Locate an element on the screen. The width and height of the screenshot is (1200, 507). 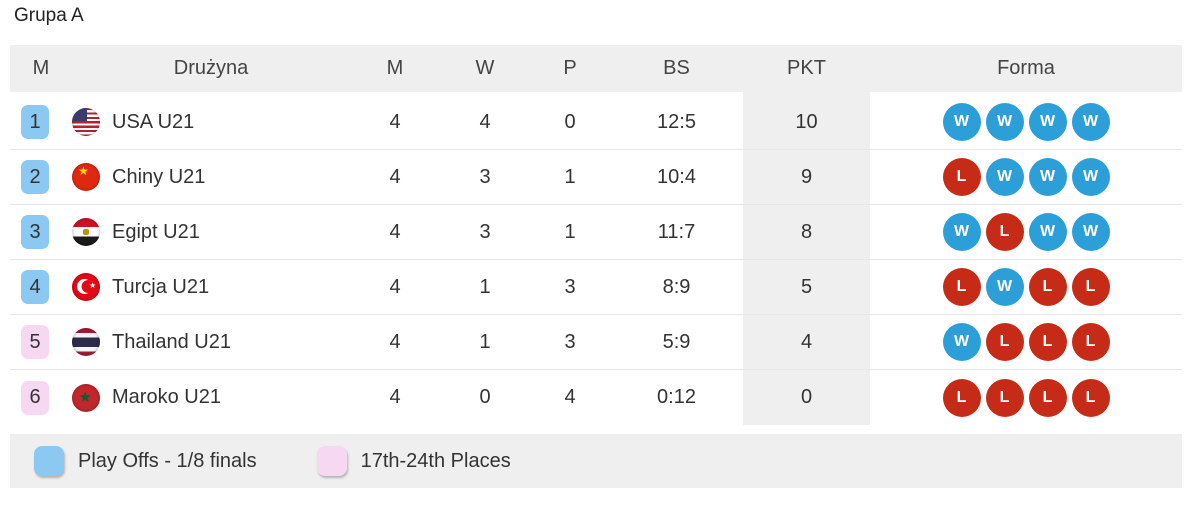
header-points: PKT is located at coordinates (806, 68).